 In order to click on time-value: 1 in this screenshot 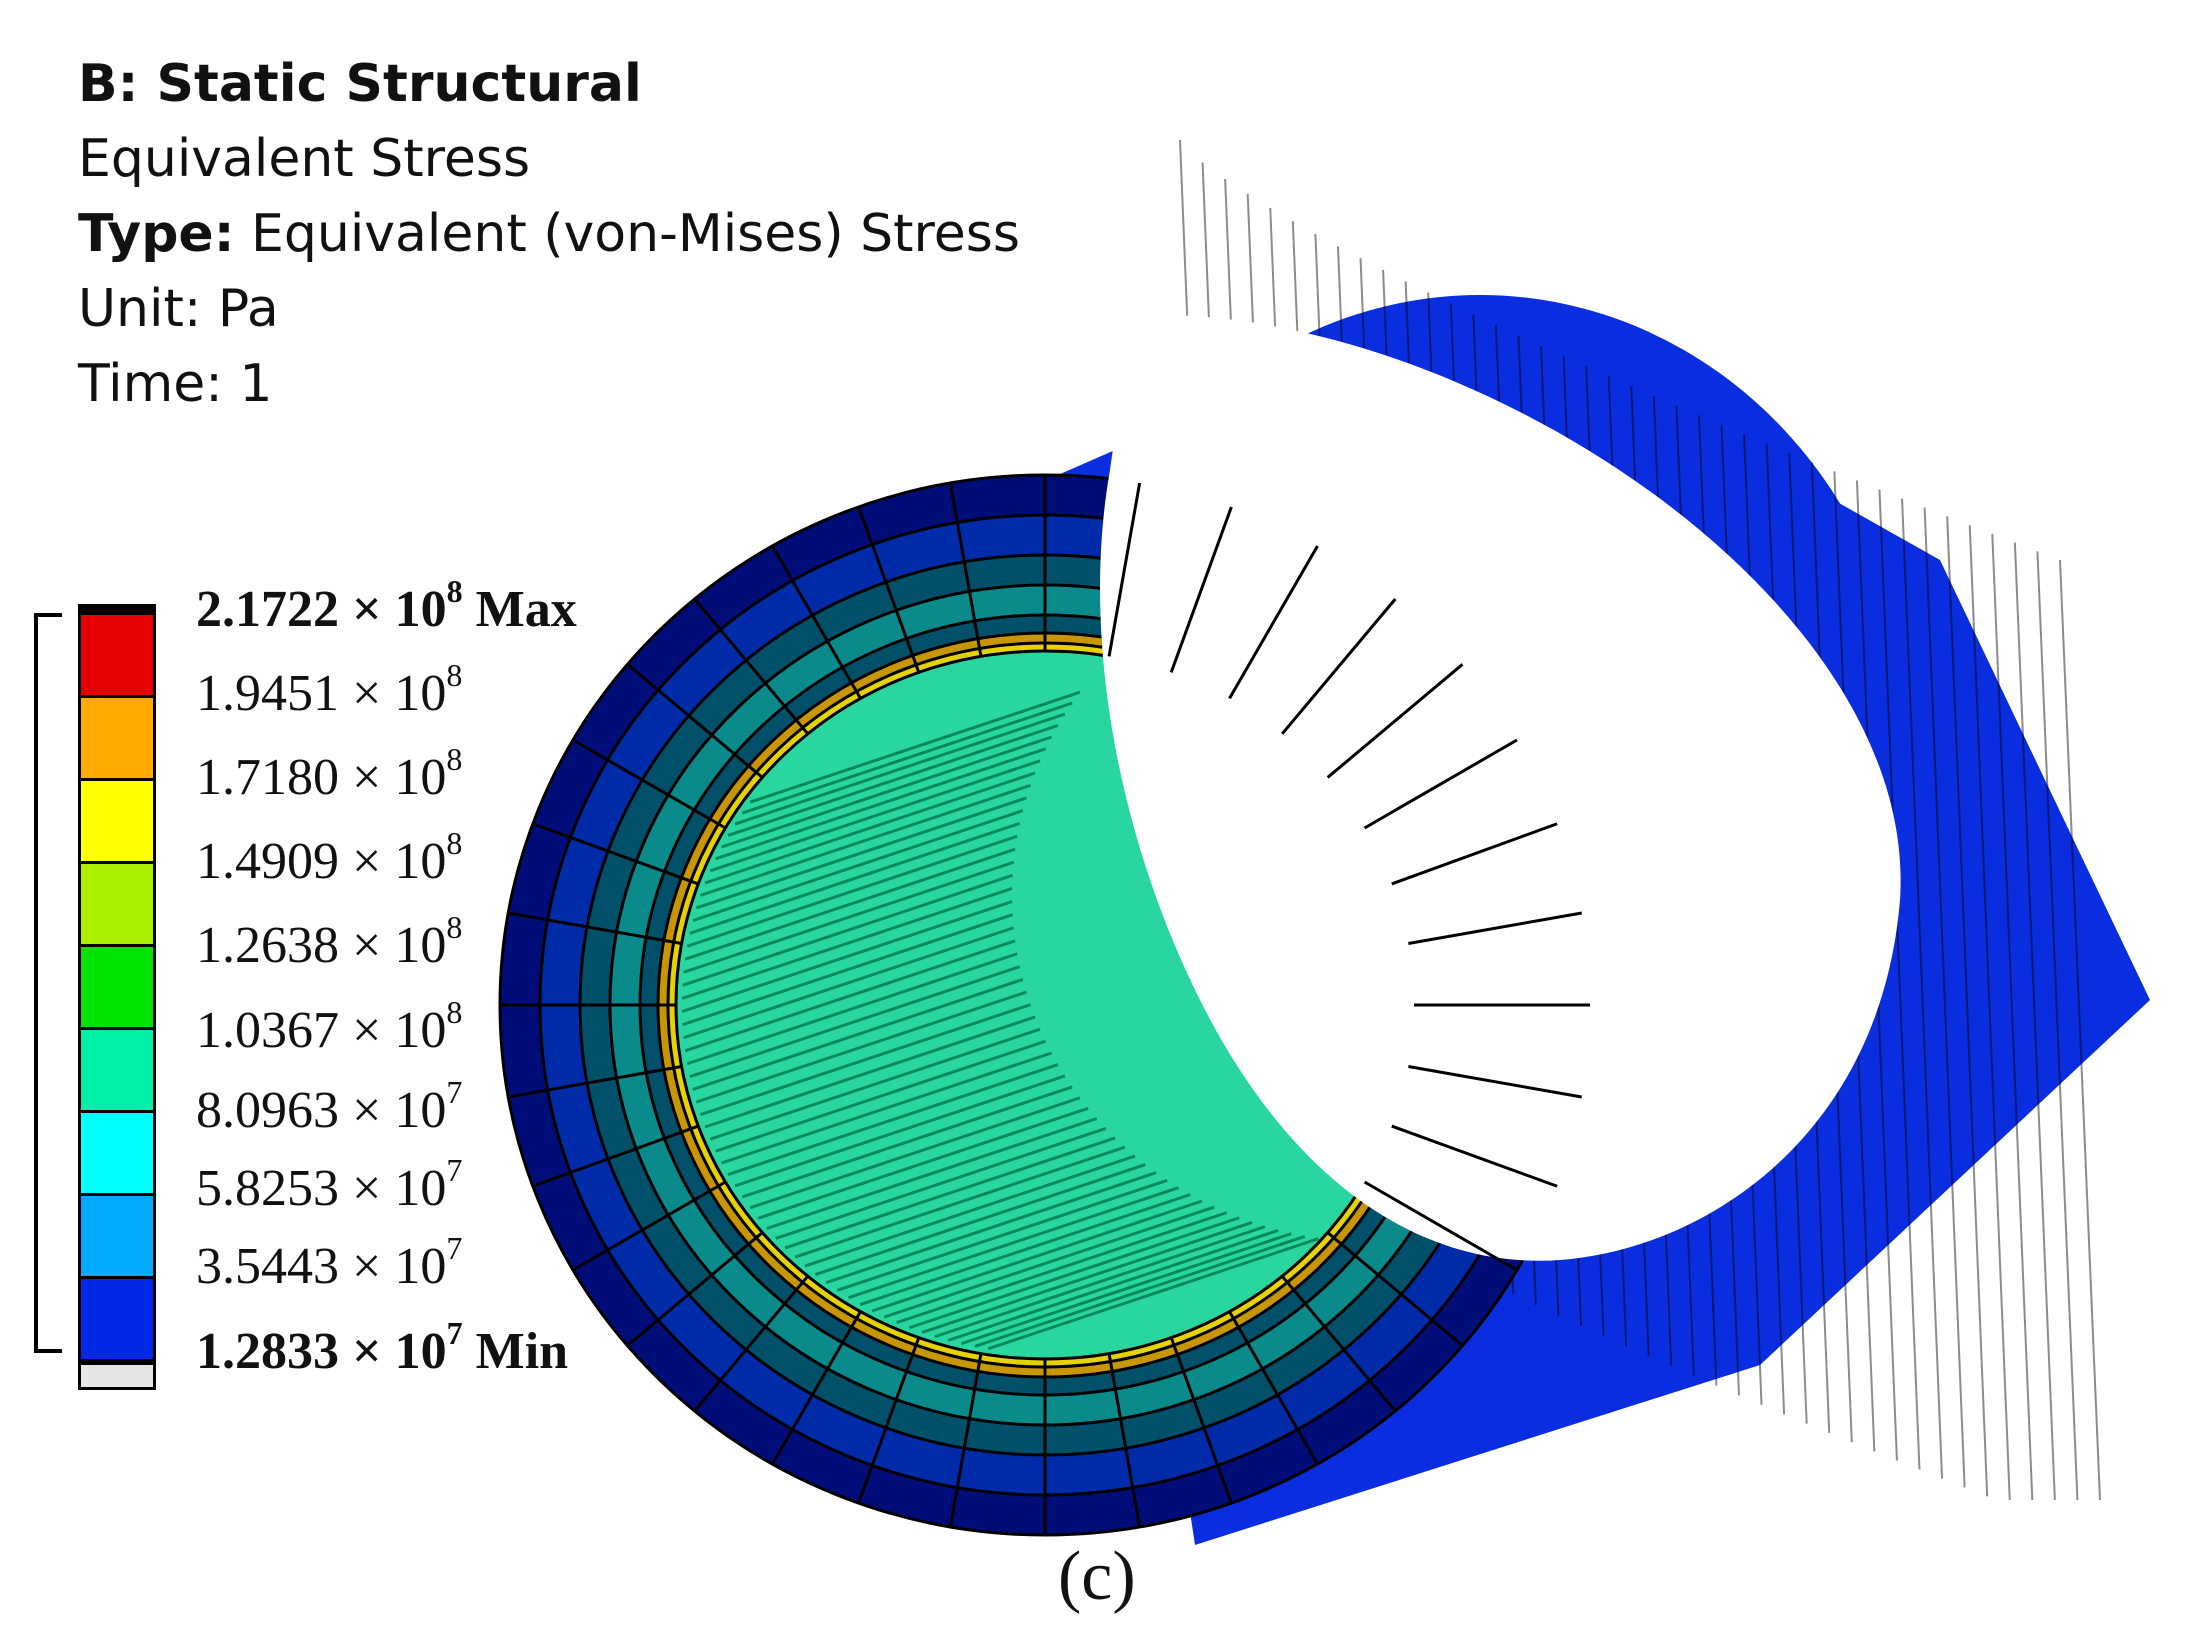, I will do `click(256, 384)`.